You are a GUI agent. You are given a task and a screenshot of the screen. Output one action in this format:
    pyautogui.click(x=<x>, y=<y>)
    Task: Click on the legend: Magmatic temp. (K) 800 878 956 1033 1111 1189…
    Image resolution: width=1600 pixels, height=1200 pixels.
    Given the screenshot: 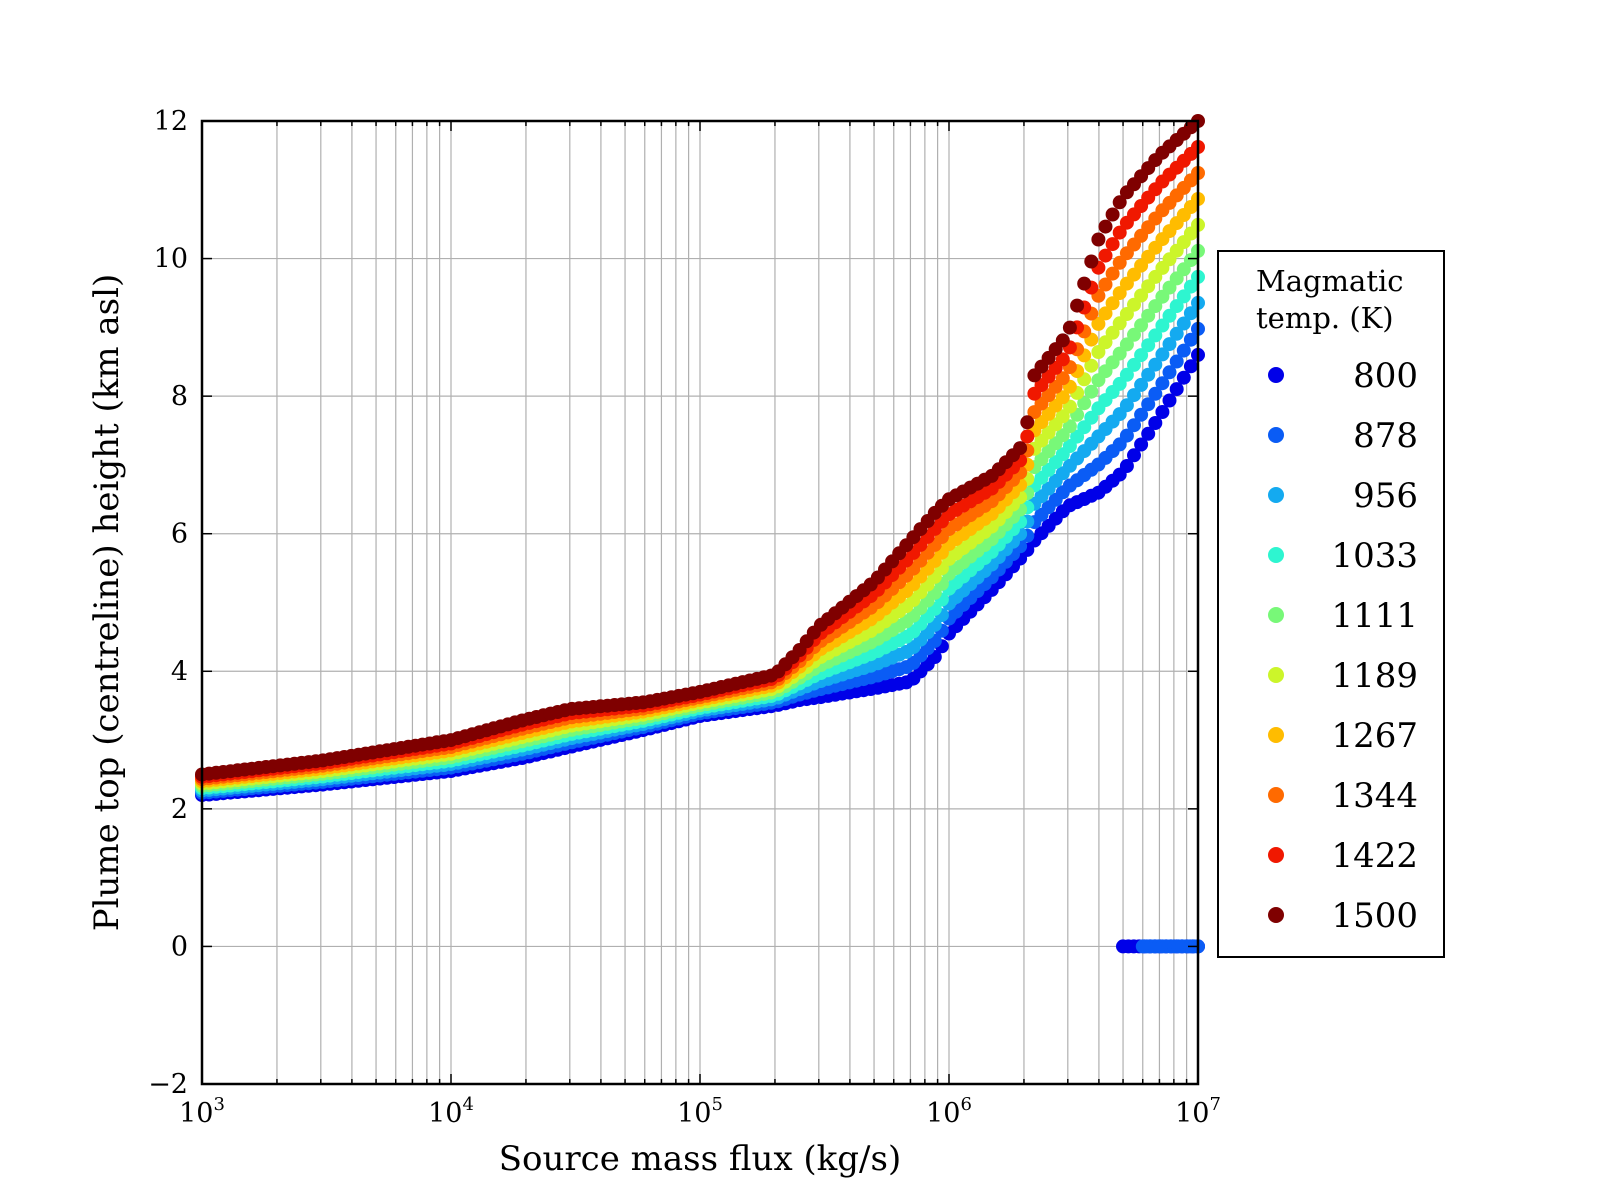 What is the action you would take?
    pyautogui.click(x=1331, y=604)
    